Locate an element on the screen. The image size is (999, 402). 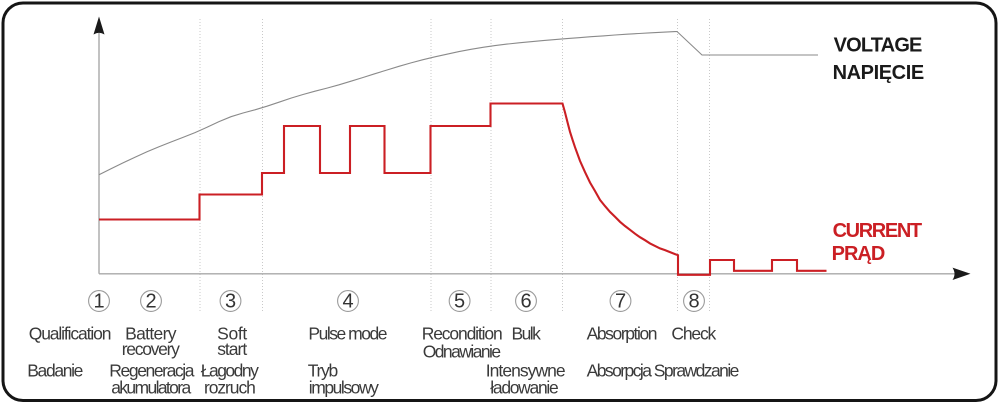
svg-text: Battery is located at coordinates (151, 334).